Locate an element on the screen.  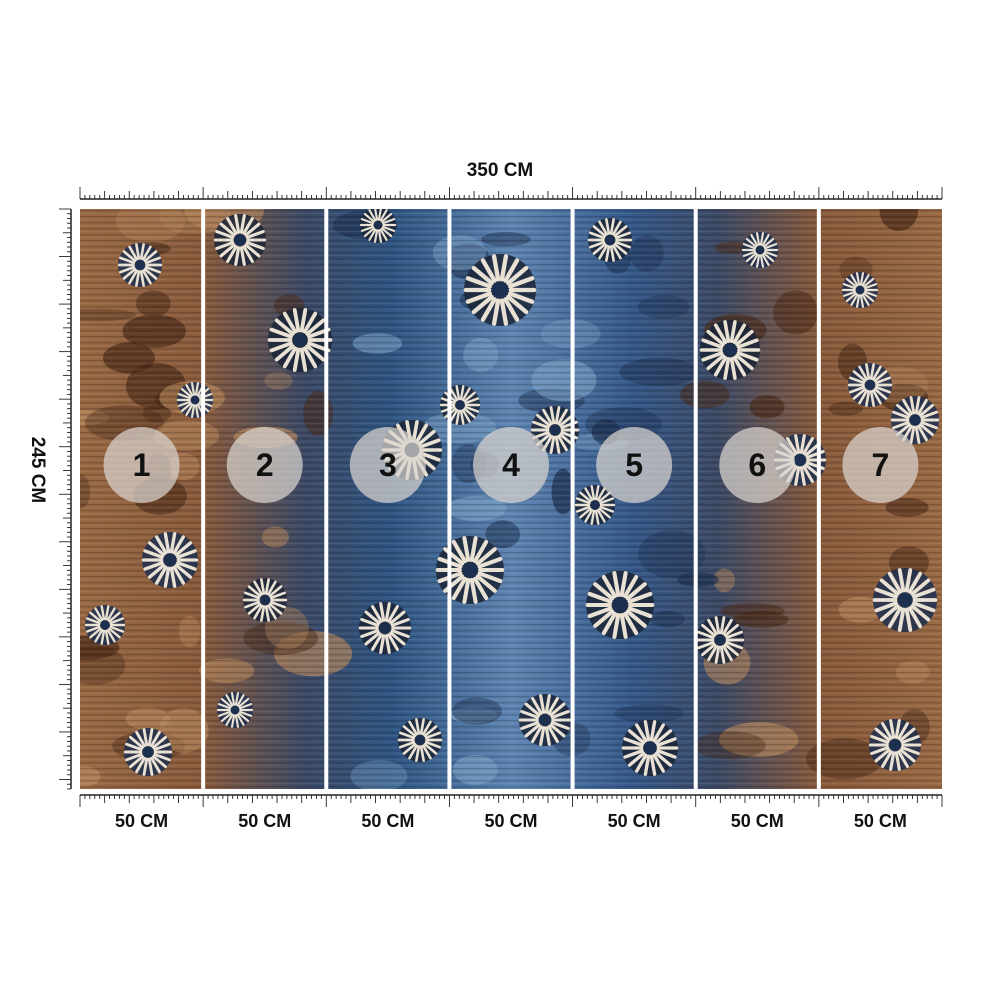
panel-number-badge: 1 is located at coordinates (141, 465).